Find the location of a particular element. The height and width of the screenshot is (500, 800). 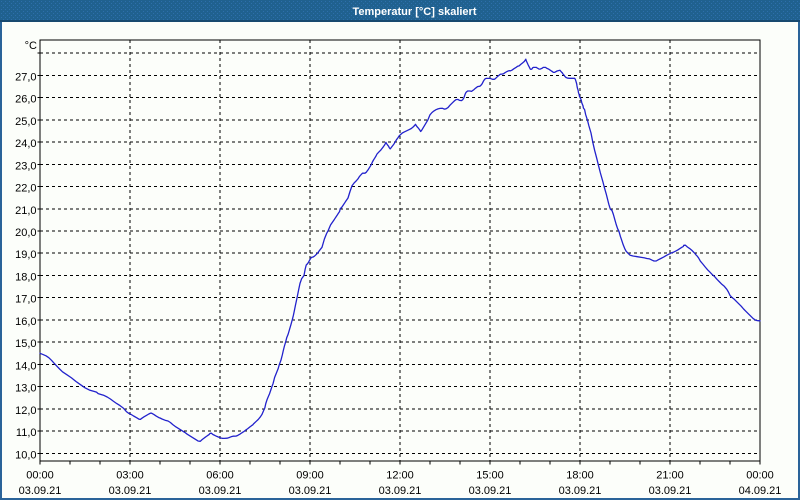

svg-text: 12:00 is located at coordinates (400, 476).